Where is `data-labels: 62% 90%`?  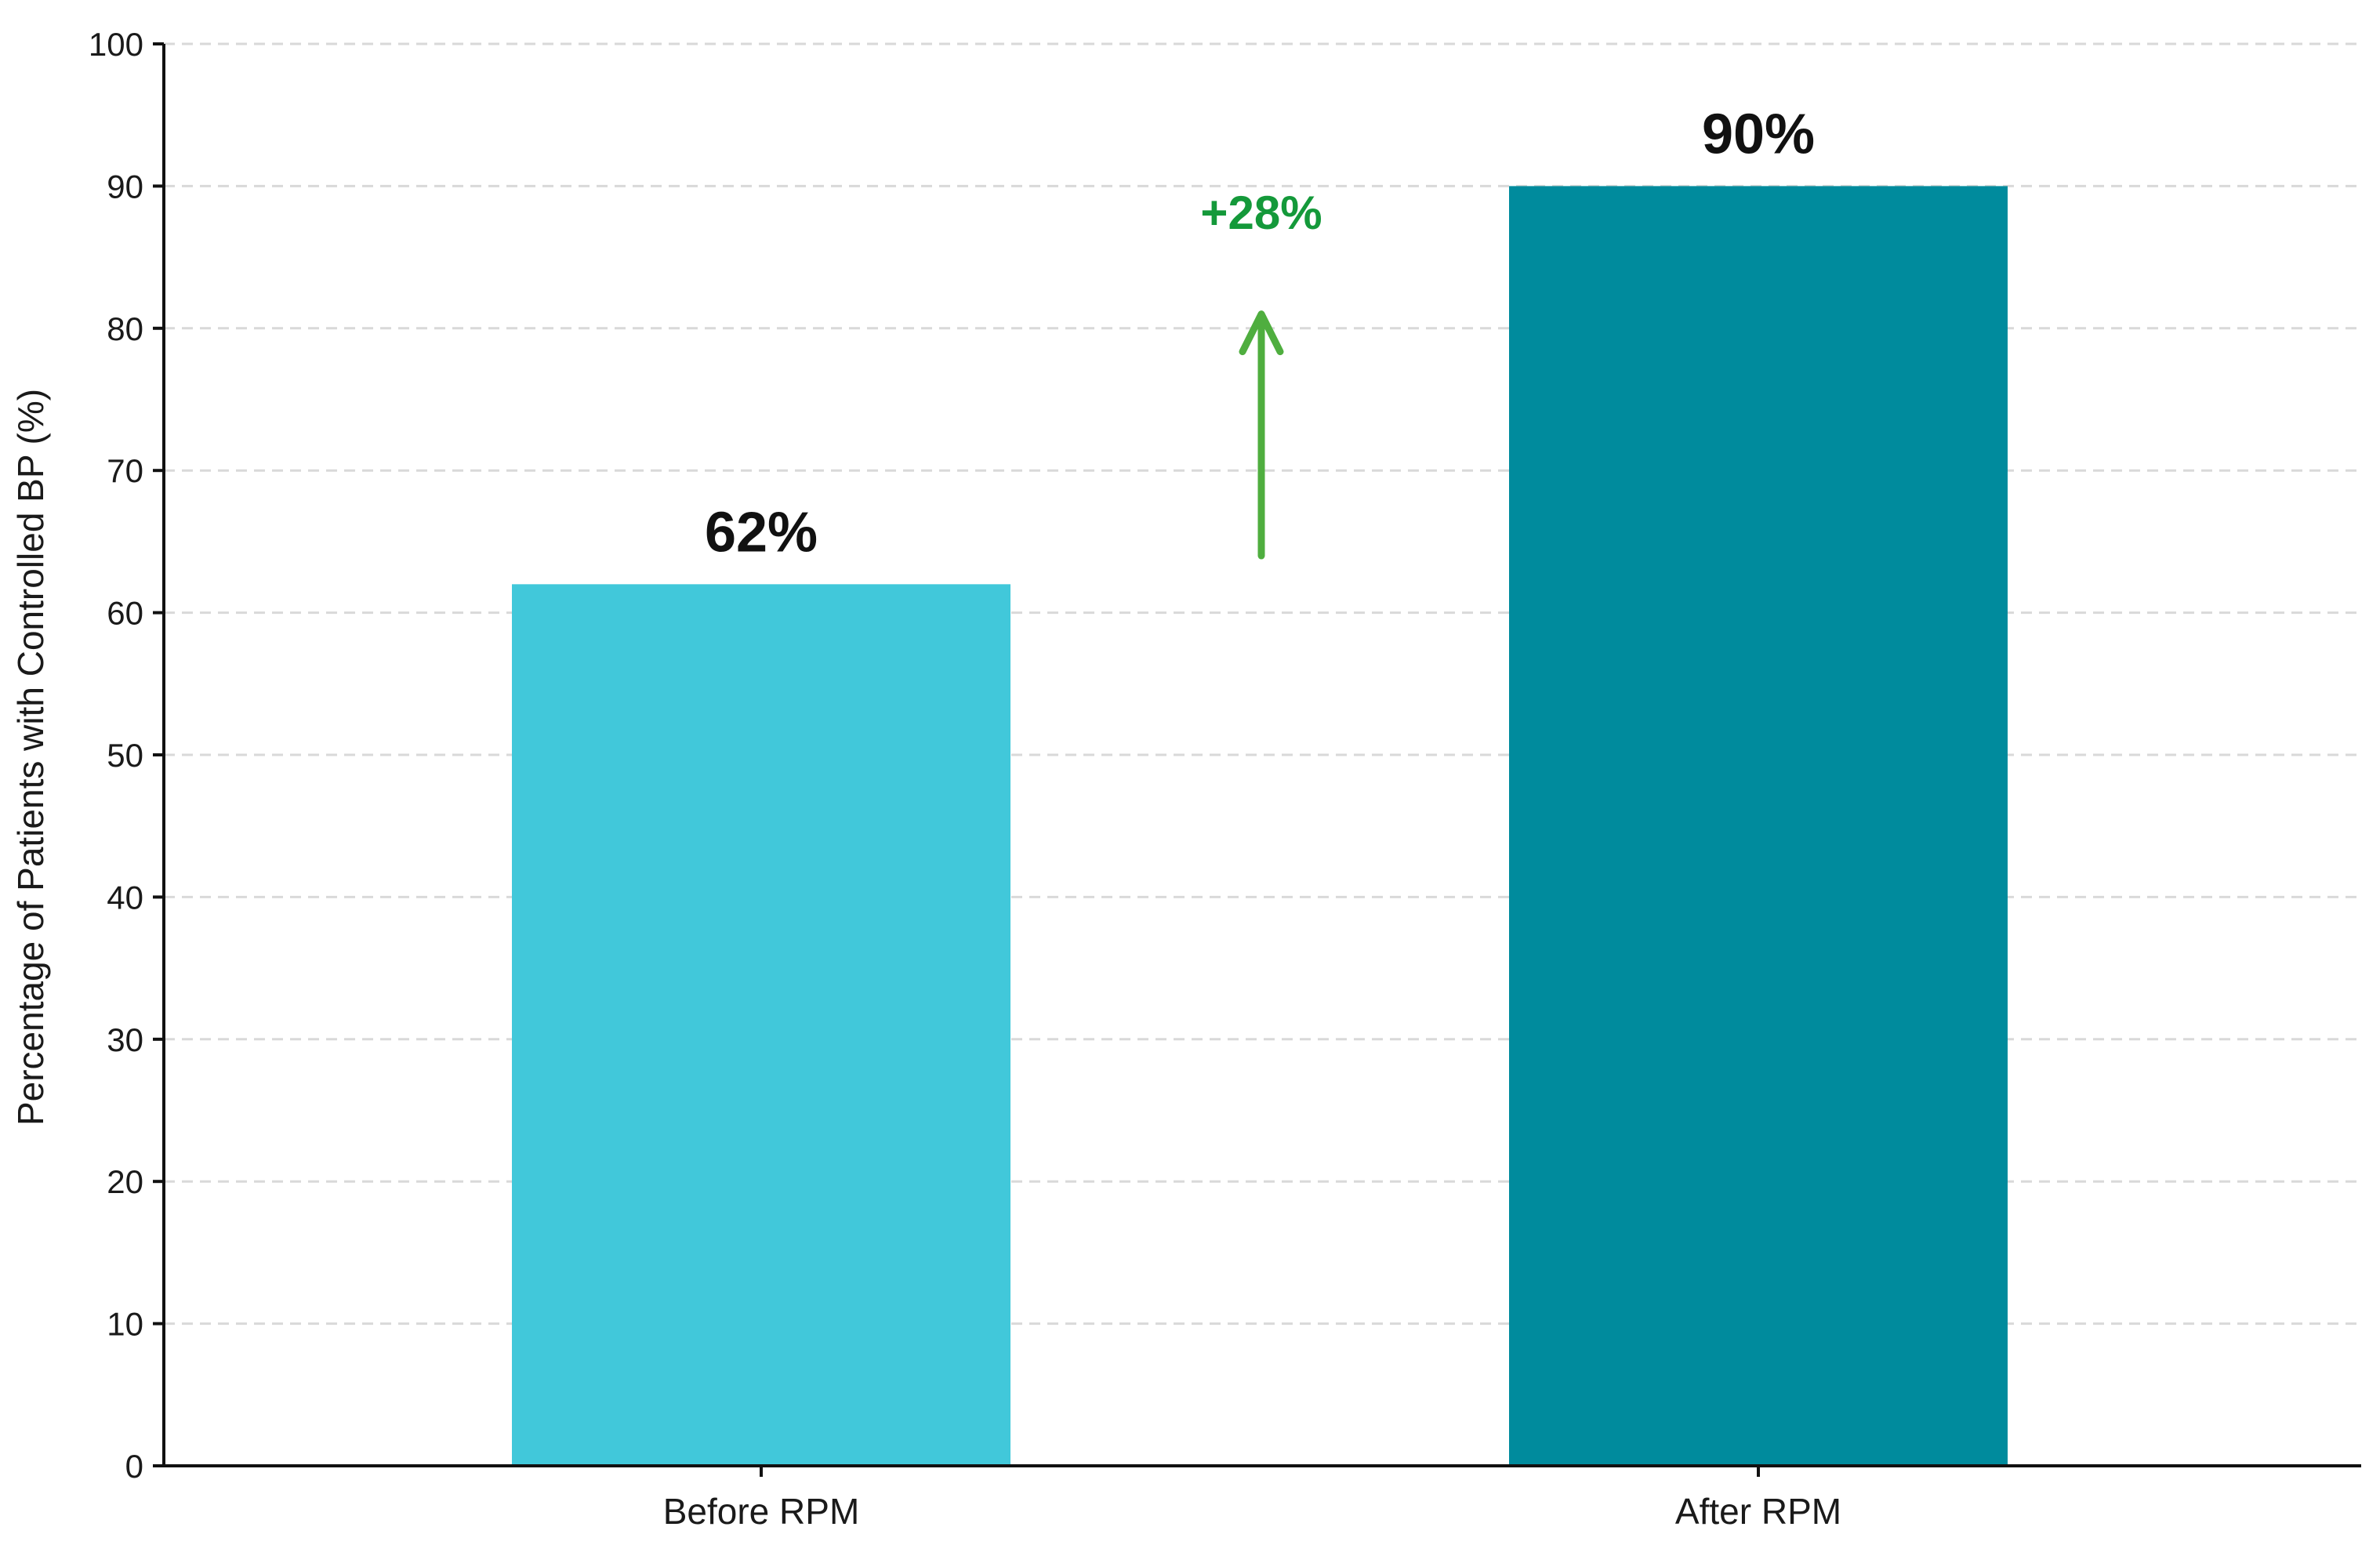 data-labels: 62% 90% is located at coordinates (1260, 333).